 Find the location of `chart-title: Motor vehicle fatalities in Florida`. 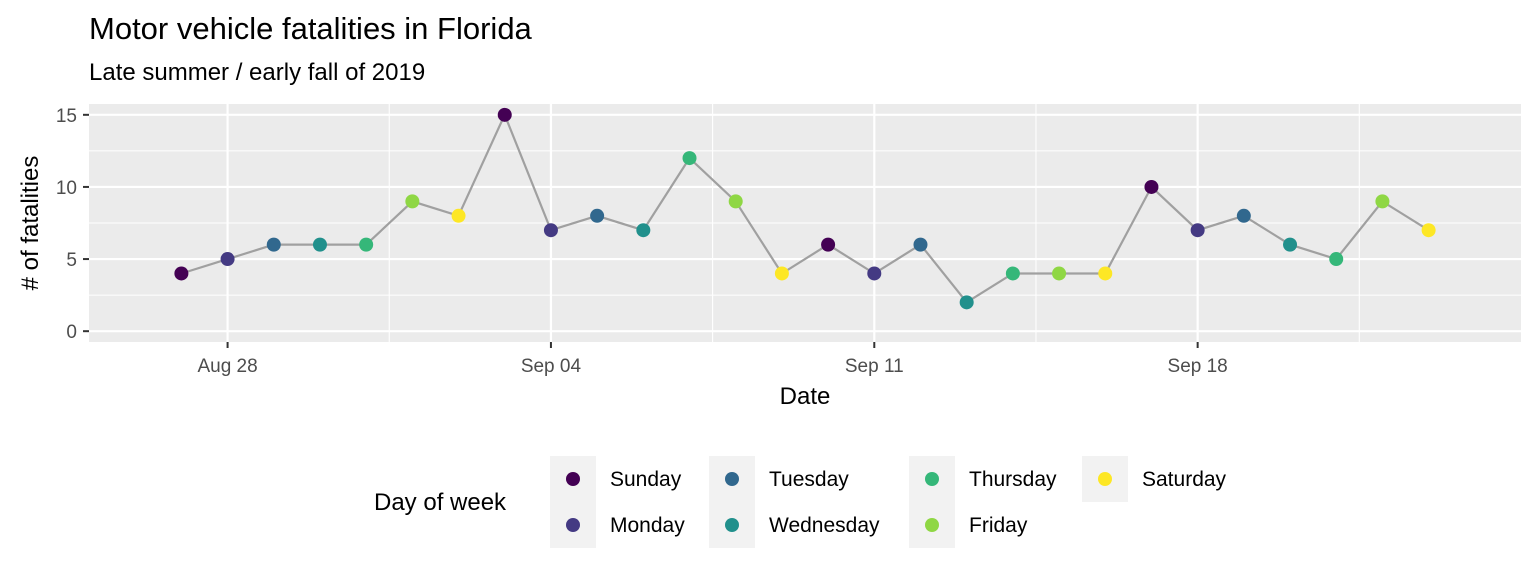

chart-title: Motor vehicle fatalities in Florida is located at coordinates (310, 28).